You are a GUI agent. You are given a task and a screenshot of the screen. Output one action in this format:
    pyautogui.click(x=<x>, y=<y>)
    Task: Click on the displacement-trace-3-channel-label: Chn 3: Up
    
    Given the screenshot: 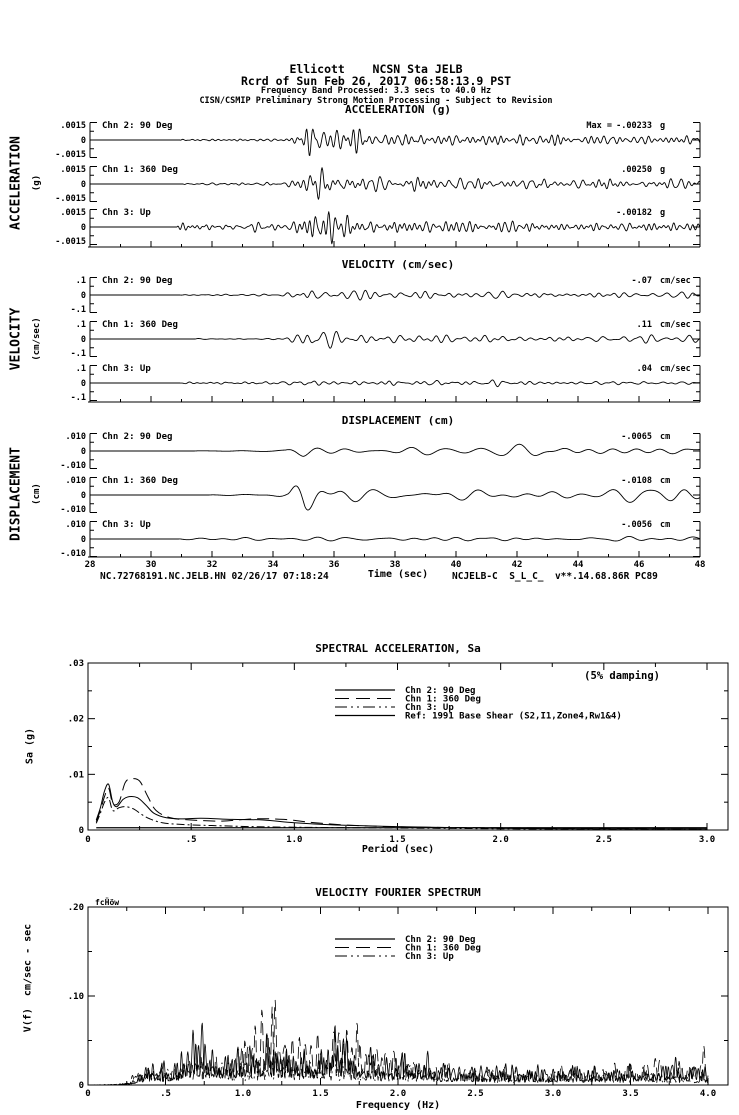 What is the action you would take?
    pyautogui.click(x=126, y=525)
    